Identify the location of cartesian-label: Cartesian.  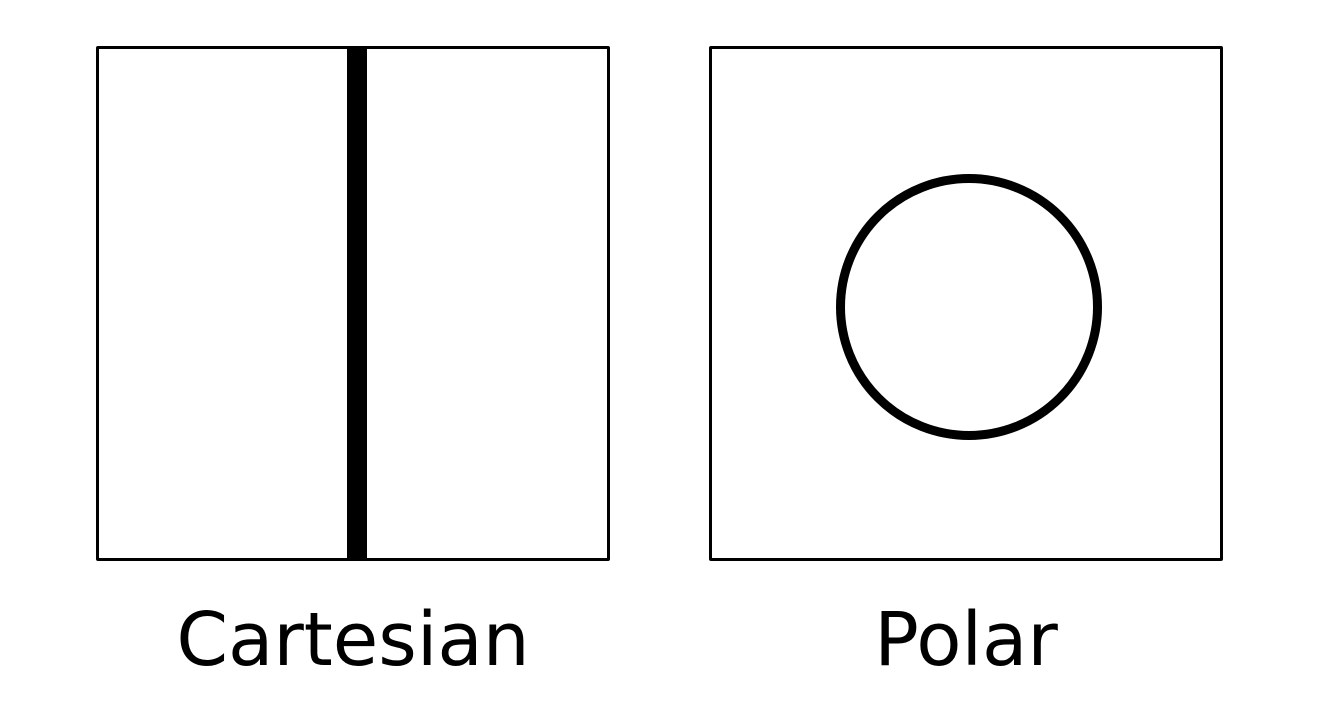
(353, 640).